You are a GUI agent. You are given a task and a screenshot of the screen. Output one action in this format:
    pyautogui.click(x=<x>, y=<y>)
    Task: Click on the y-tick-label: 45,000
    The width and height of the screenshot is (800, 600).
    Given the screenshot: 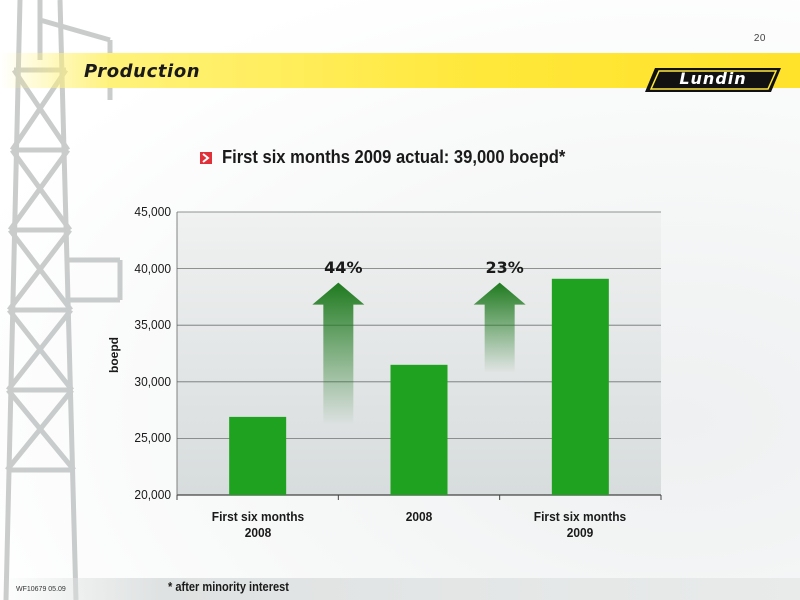 What is the action you would take?
    pyautogui.click(x=152, y=211)
    